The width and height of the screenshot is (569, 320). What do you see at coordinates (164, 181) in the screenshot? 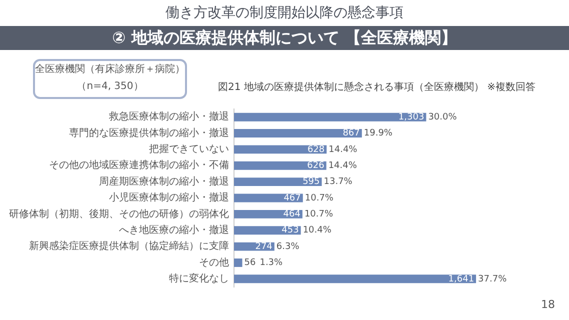
I see `y-tick-label: 周産期医療体制の縮小・撤退` at bounding box center [164, 181].